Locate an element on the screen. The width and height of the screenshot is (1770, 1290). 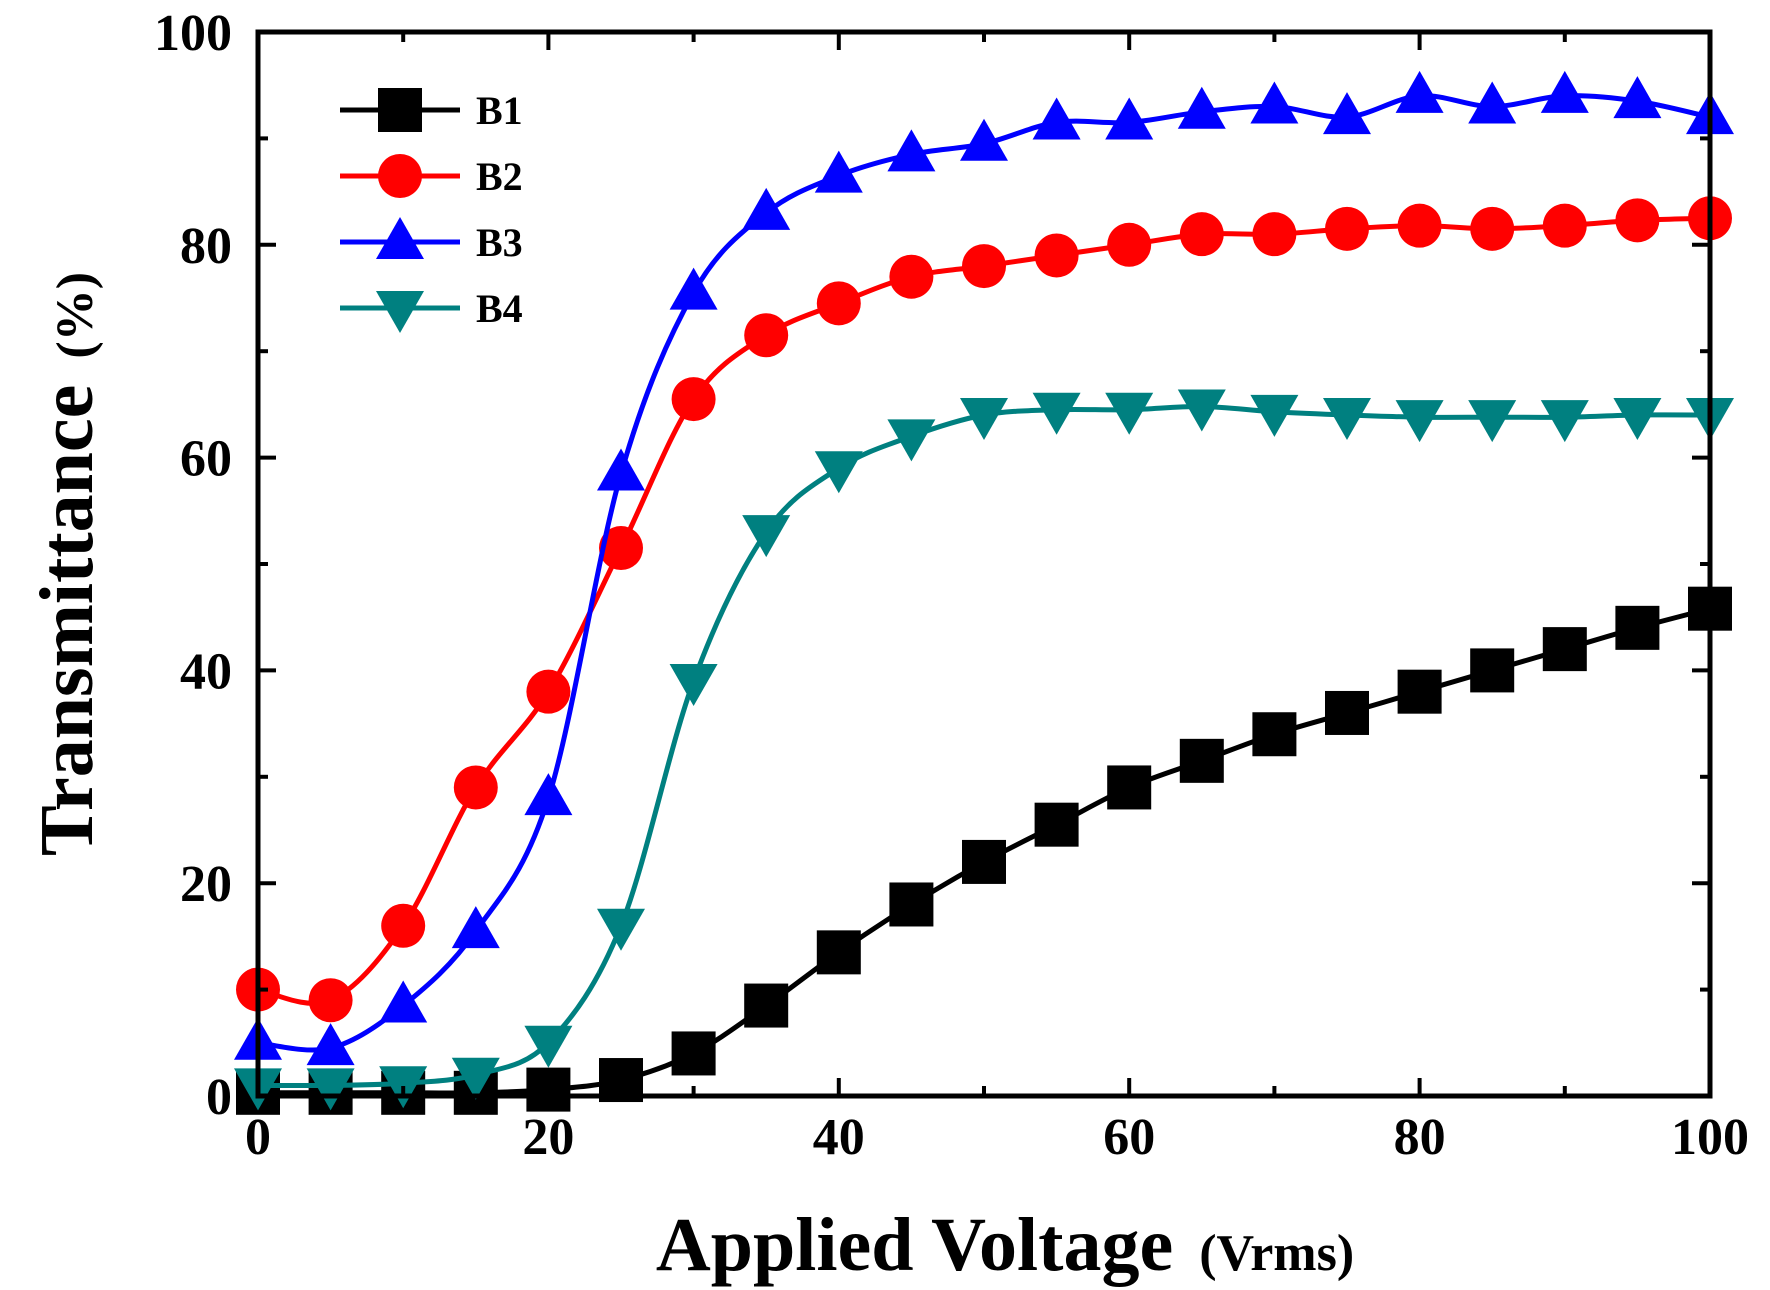
y-tick-label: 0 is located at coordinates (219, 1097).